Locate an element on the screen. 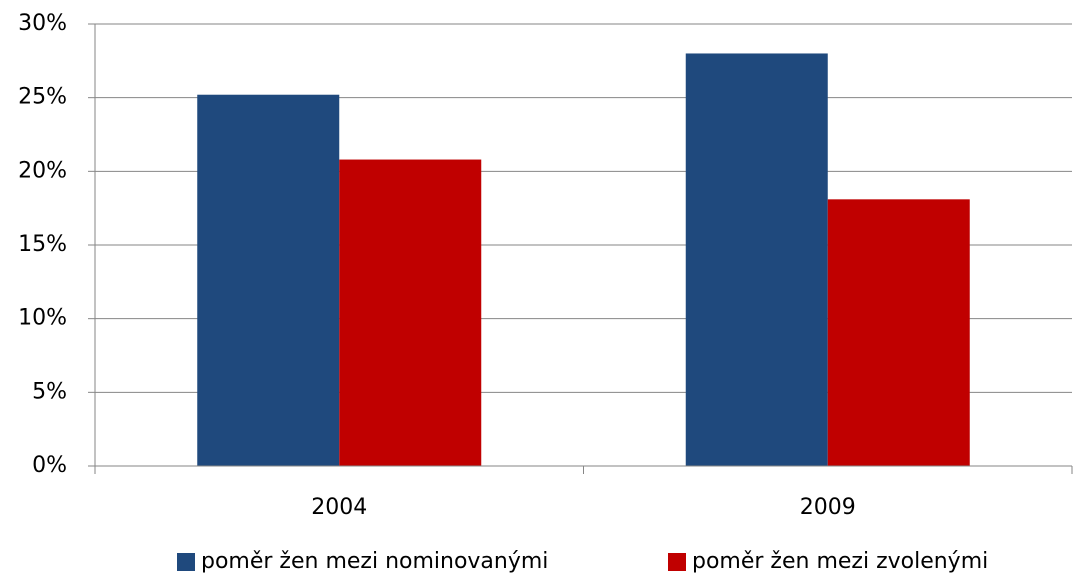 The image size is (1077, 578). legend-label: poměr žen mezi zvolenými is located at coordinates (840, 561).